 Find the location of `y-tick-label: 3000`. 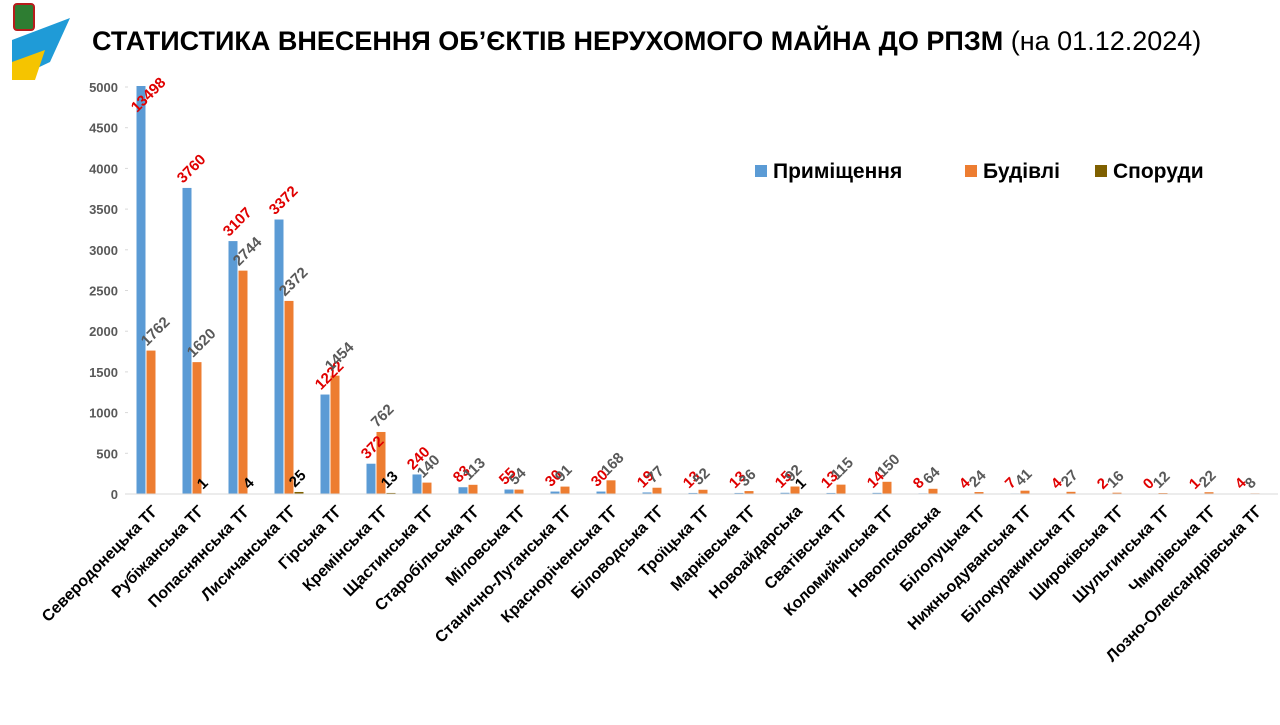

y-tick-label: 3000 is located at coordinates (103, 250).